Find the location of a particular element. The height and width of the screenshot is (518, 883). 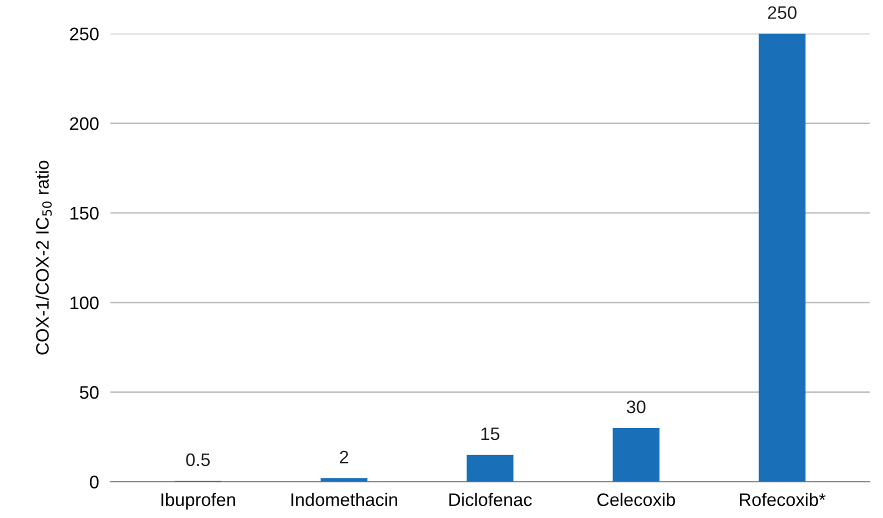

y-tick-label: 100 is located at coordinates (84, 303).